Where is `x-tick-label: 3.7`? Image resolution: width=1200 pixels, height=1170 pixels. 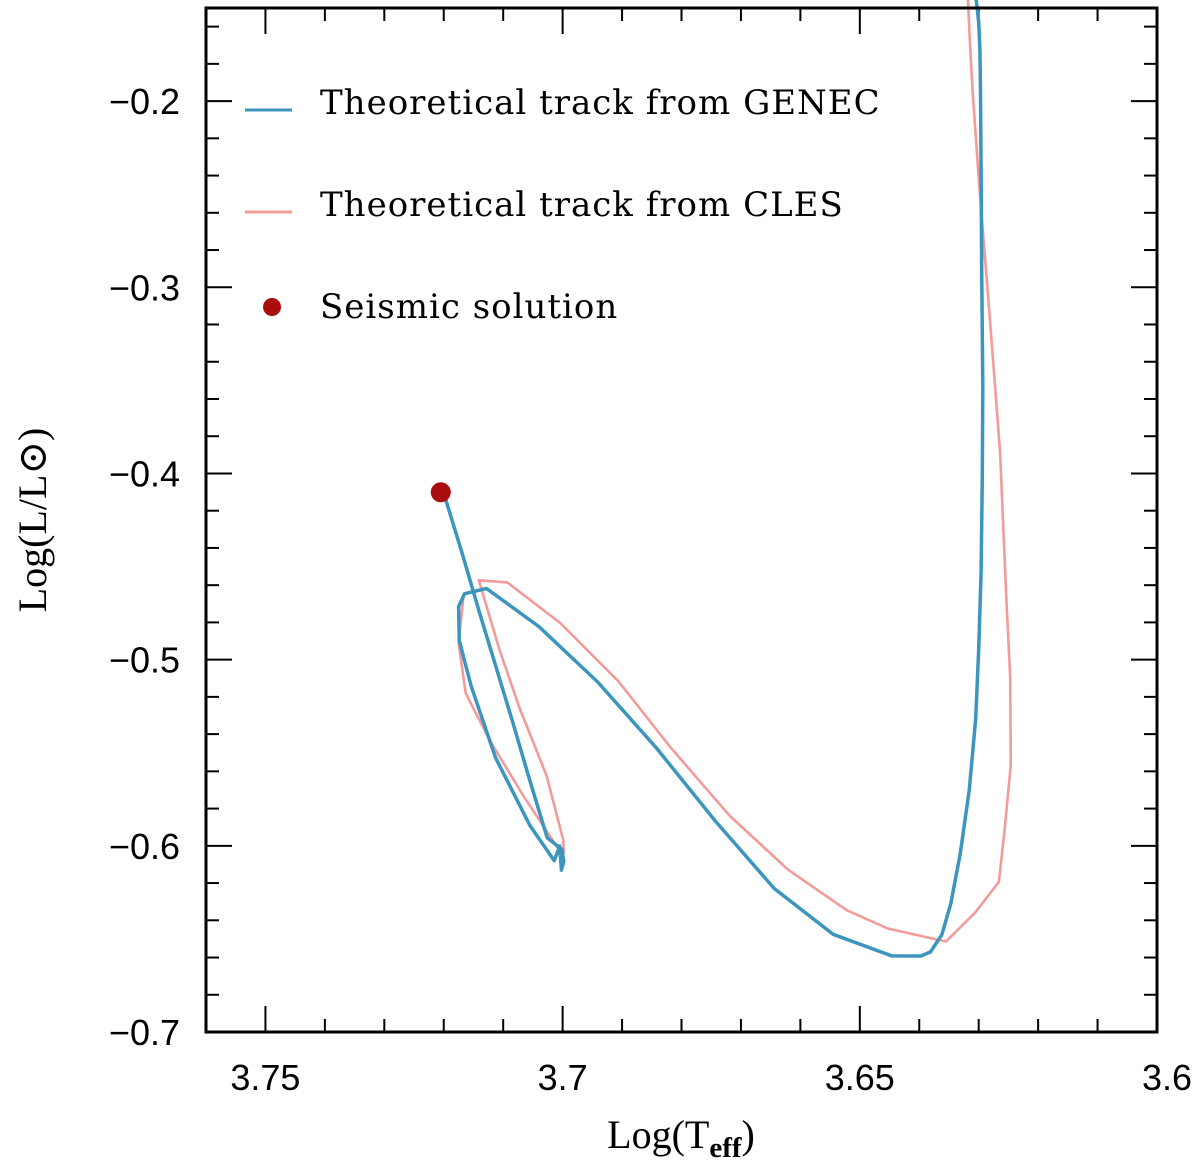 x-tick-label: 3.7 is located at coordinates (563, 1077).